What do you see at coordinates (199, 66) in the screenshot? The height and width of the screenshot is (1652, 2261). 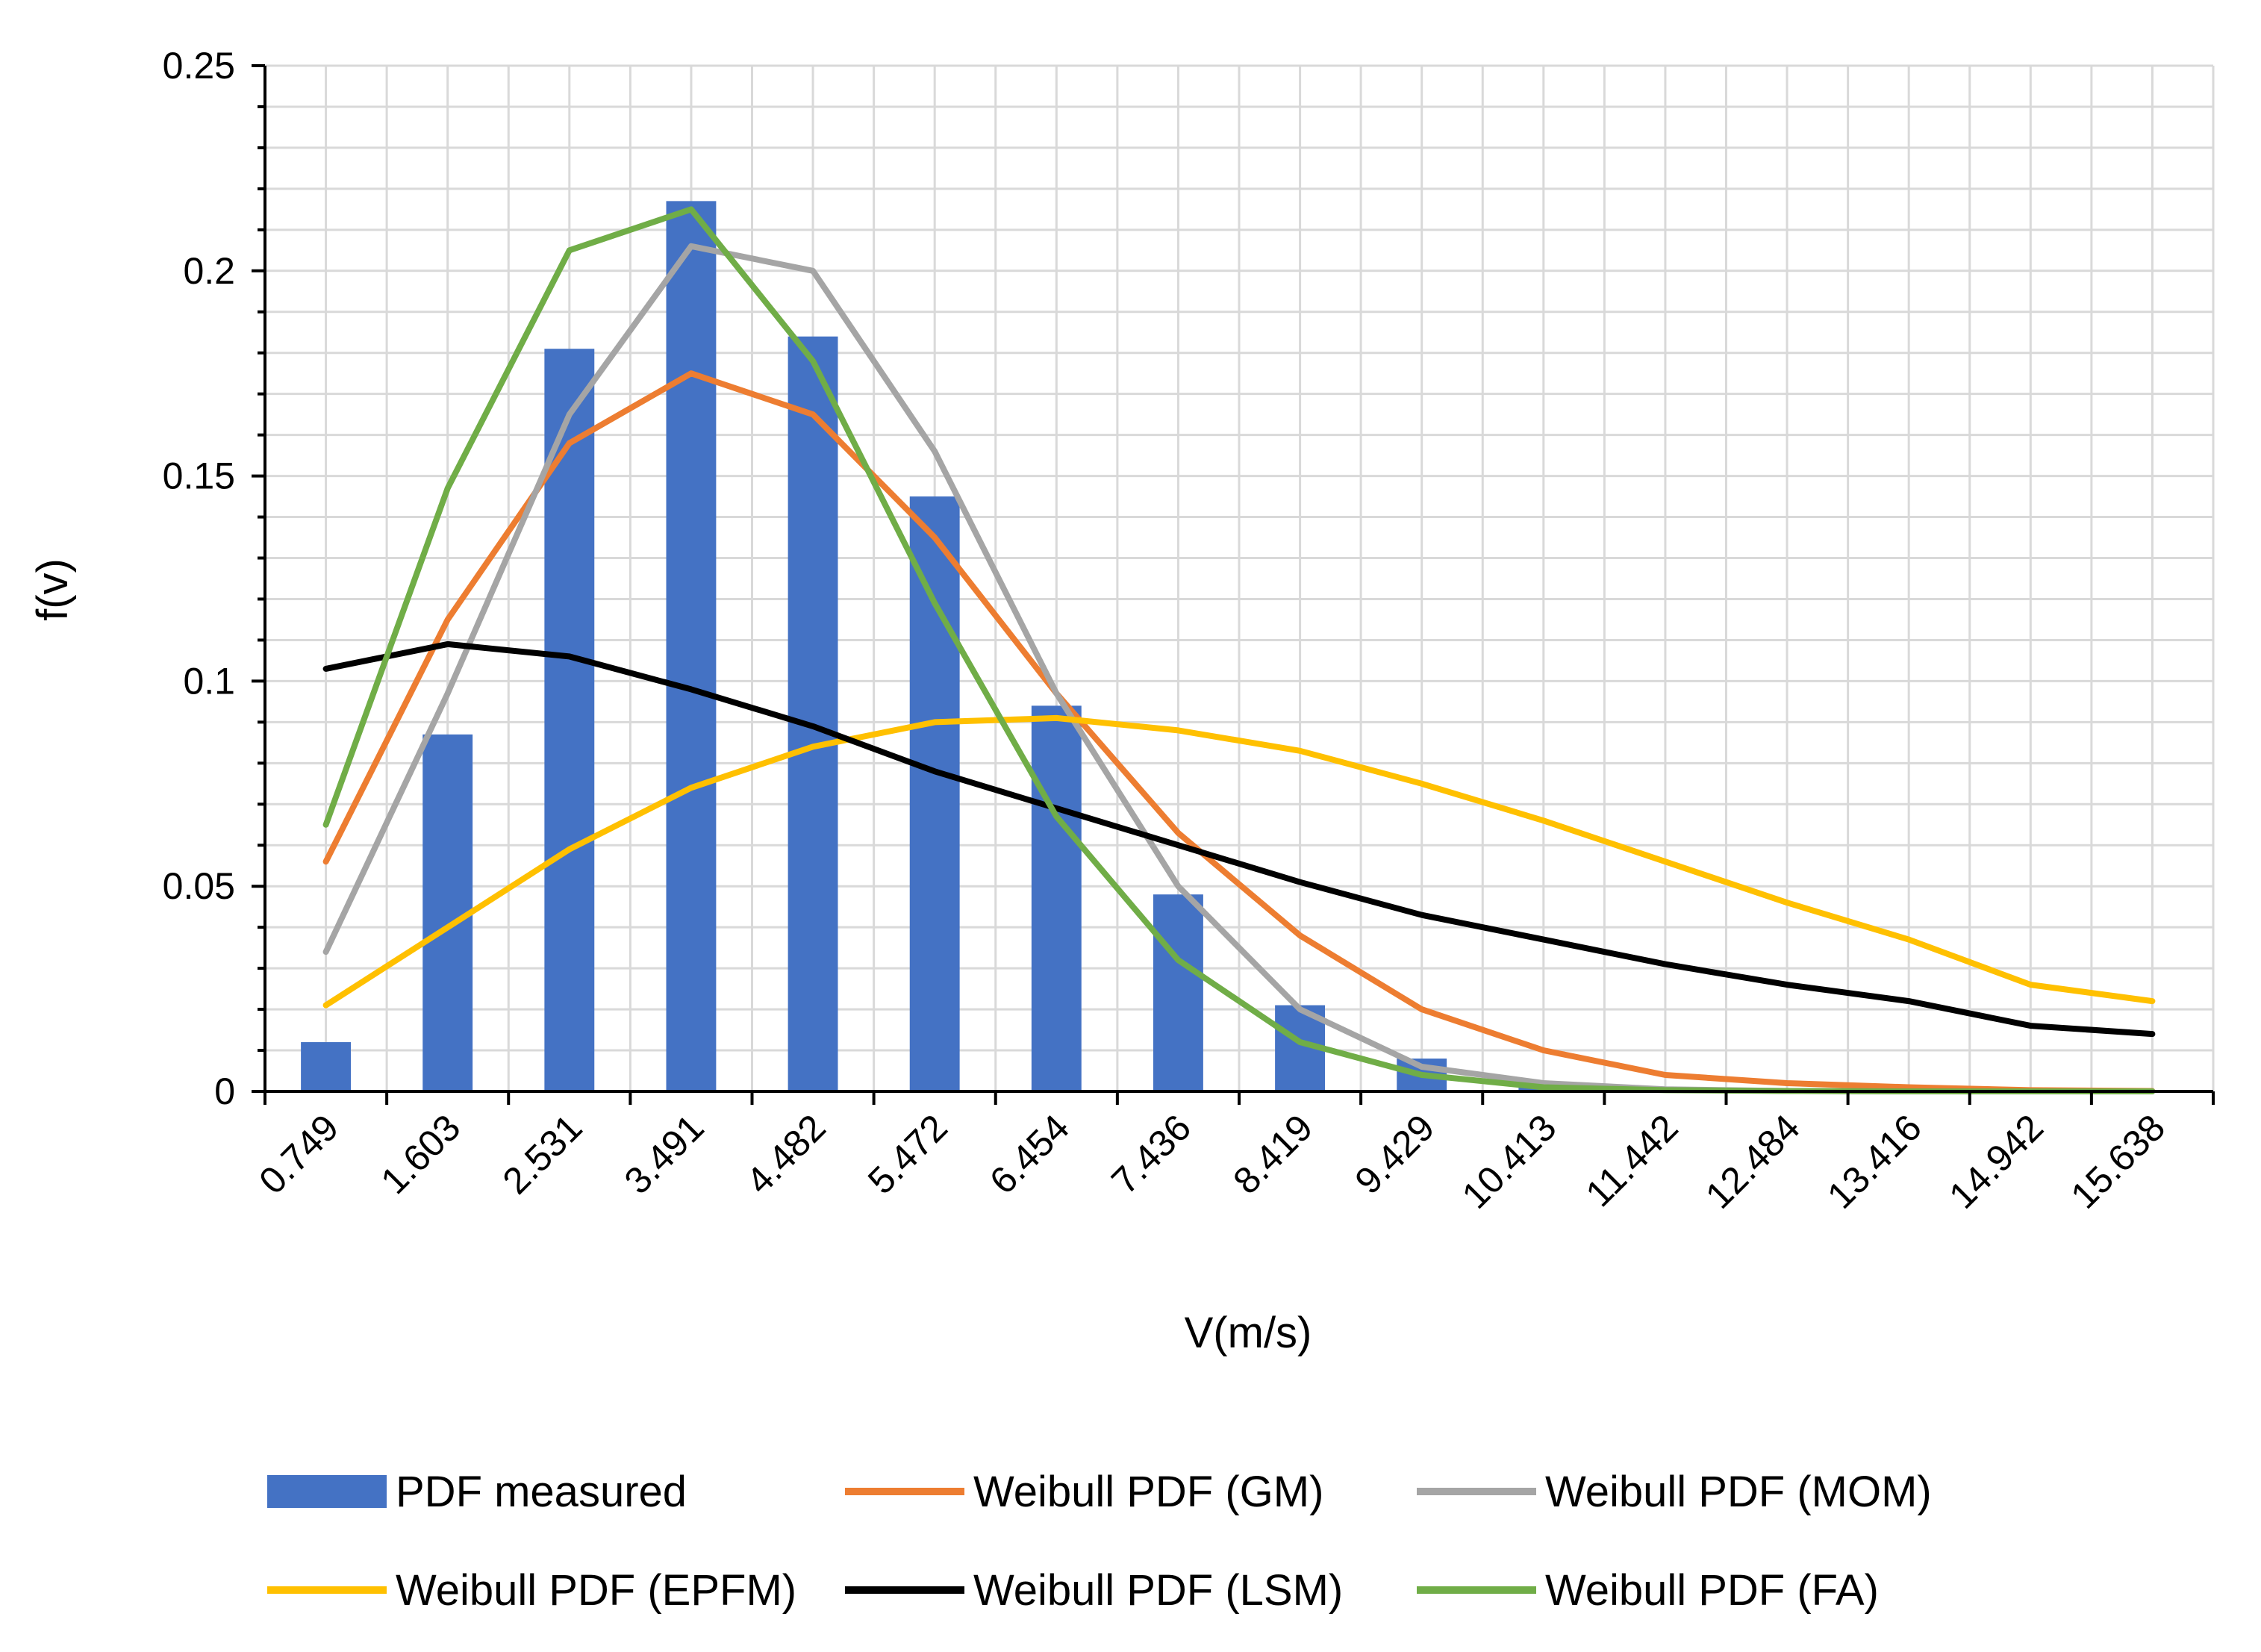 I see `y-tick-label: 0.25` at bounding box center [199, 66].